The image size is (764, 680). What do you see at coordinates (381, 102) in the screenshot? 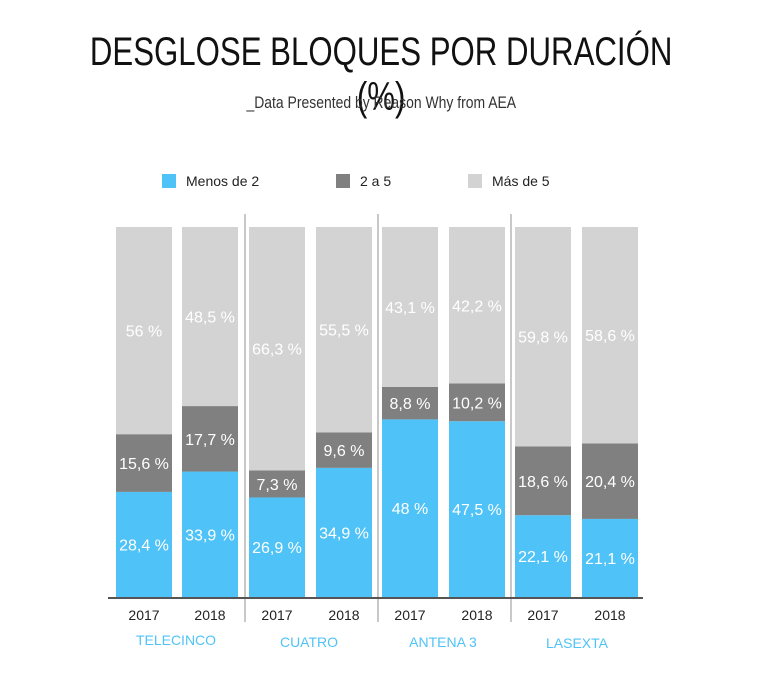
I see `chart-subtitle: _Data Presented by Reason Why from AEA` at bounding box center [381, 102].